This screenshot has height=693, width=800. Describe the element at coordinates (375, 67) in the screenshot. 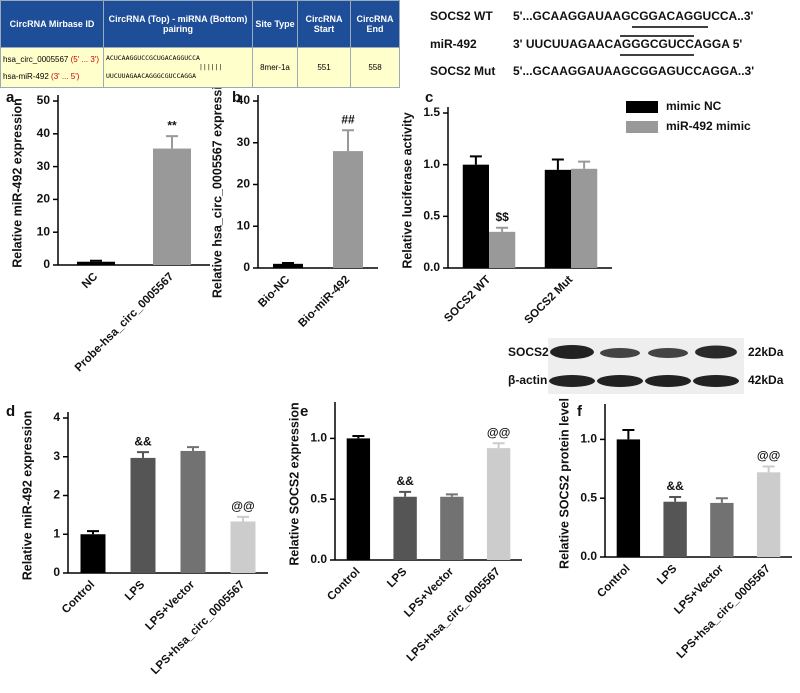

I see `end: 558` at that location.